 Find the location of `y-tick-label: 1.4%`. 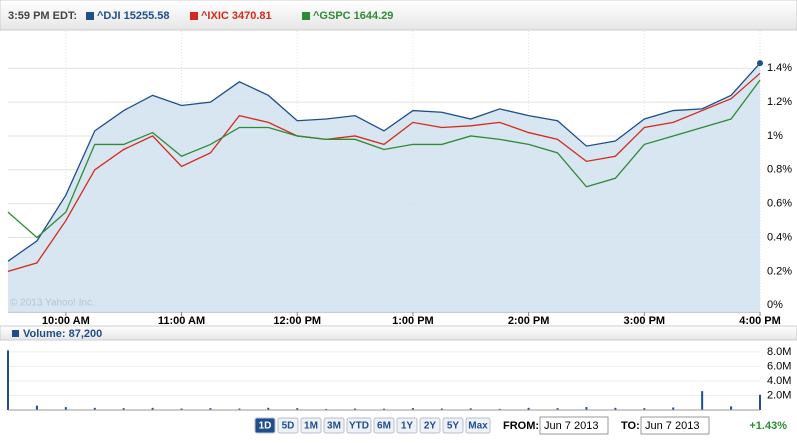

y-tick-label: 1.4% is located at coordinates (779, 68).